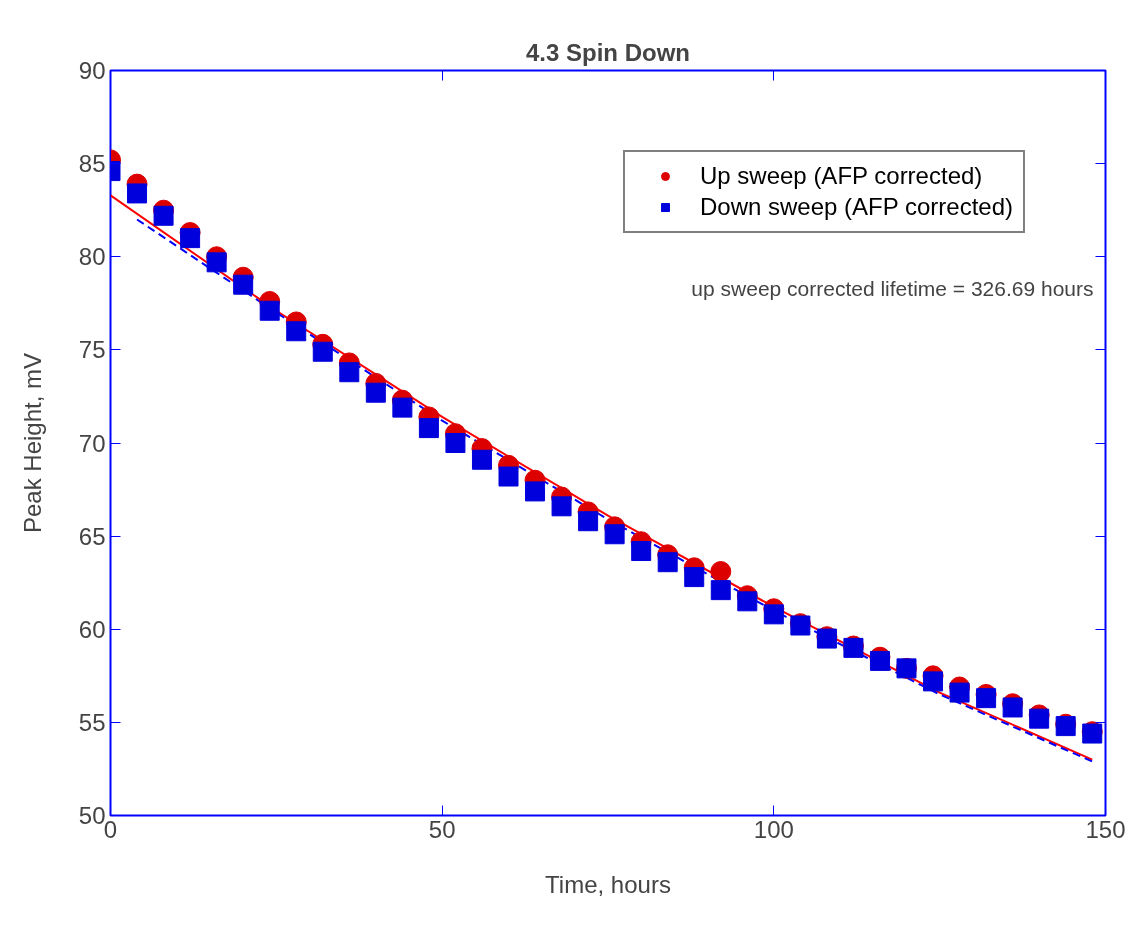 The width and height of the screenshot is (1145, 930). Describe the element at coordinates (92, 164) in the screenshot. I see `y-tick-label: 85` at that location.